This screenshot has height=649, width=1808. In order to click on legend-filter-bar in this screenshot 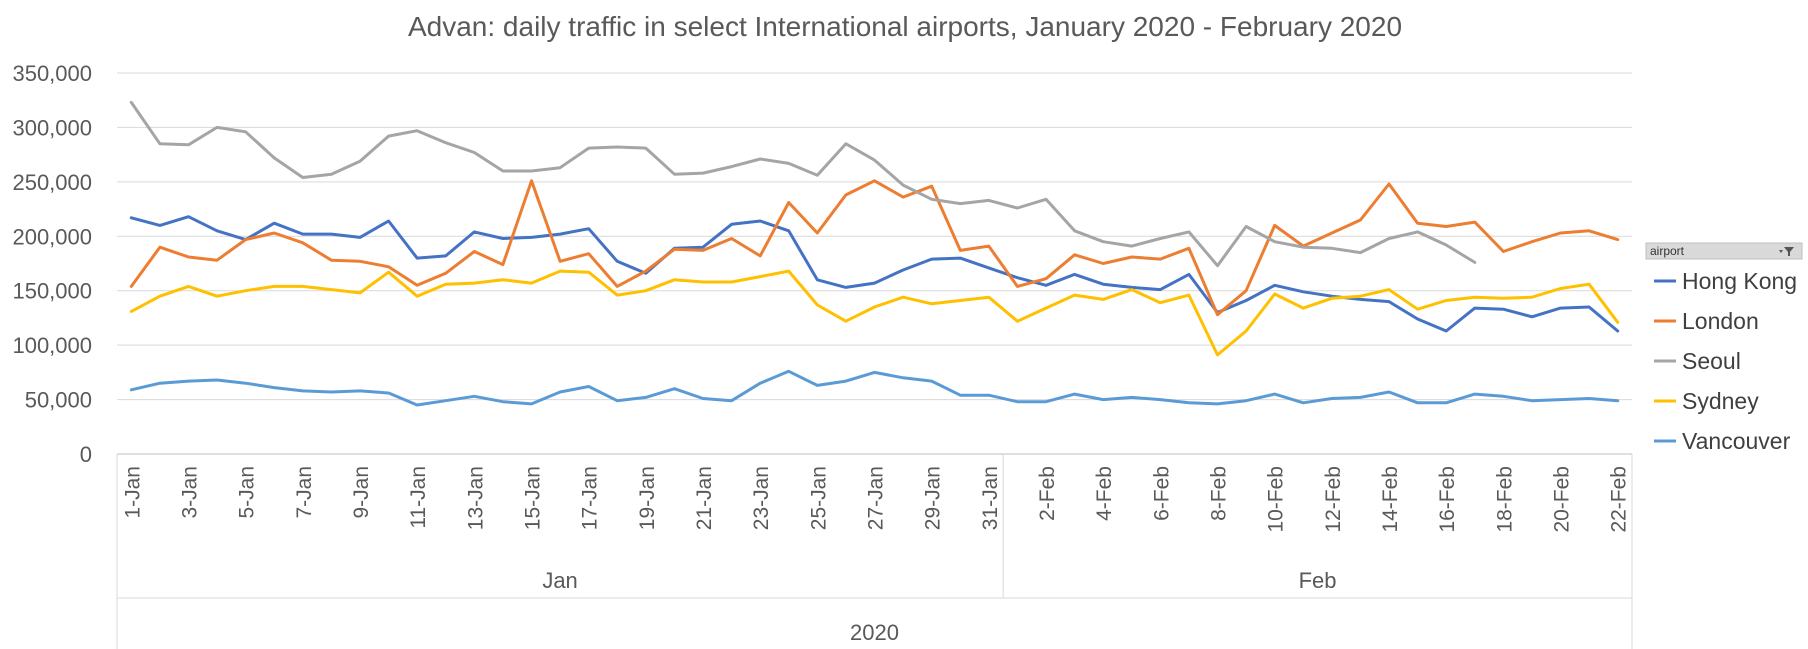, I will do `click(1724, 251)`.